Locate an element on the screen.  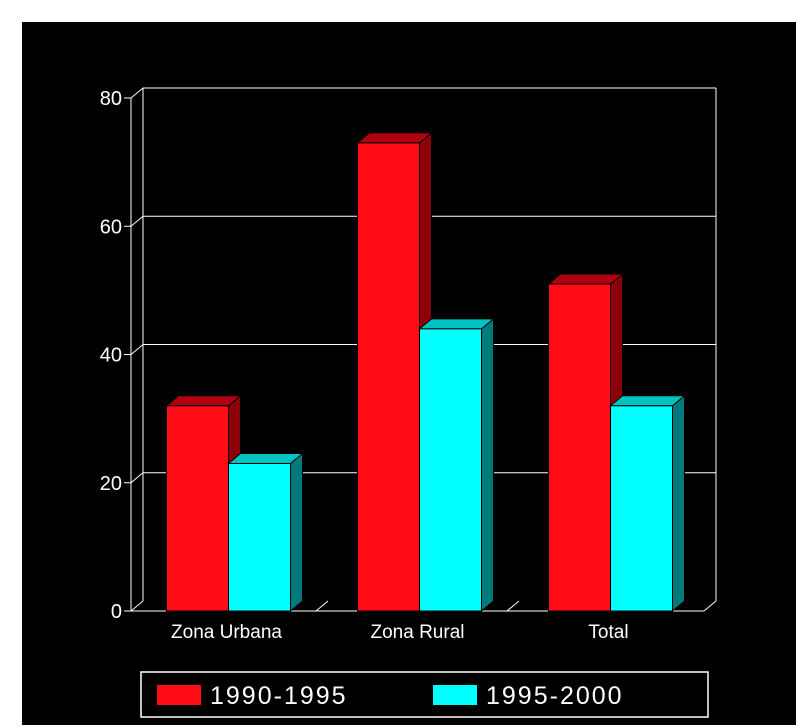
y-tick-label: 40 is located at coordinates (111, 356).